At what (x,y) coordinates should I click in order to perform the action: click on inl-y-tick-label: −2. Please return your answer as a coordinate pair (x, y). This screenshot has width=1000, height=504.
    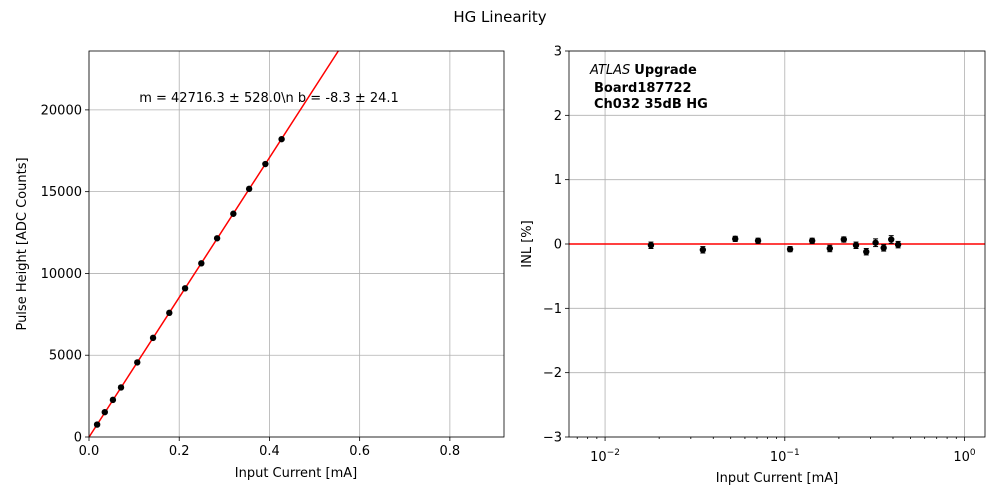
    Looking at the image, I should click on (552, 373).